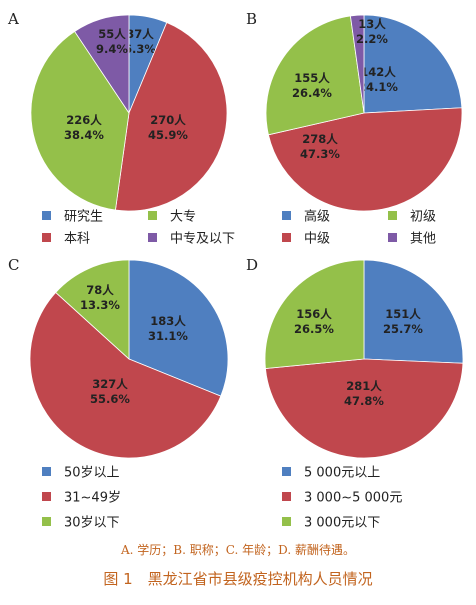 The height and width of the screenshot is (605, 476). What do you see at coordinates (364, 393) in the screenshot?
I see `slice-data-label: 281人 47.8%` at bounding box center [364, 393].